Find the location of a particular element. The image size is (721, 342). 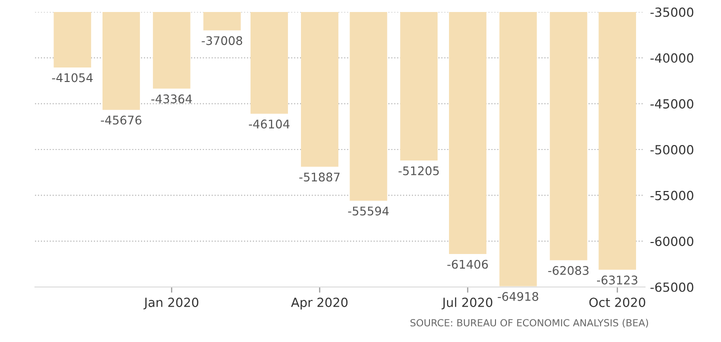

y-tick-label: -55000 is located at coordinates (672, 195).